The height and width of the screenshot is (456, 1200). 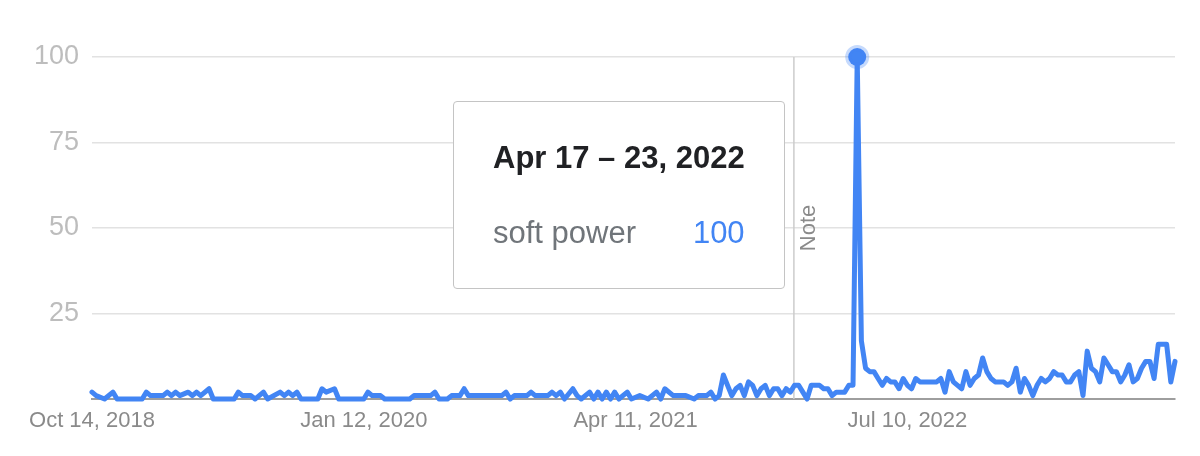 What do you see at coordinates (619, 157) in the screenshot?
I see `annotation: Apr 17 – 23, 2022` at bounding box center [619, 157].